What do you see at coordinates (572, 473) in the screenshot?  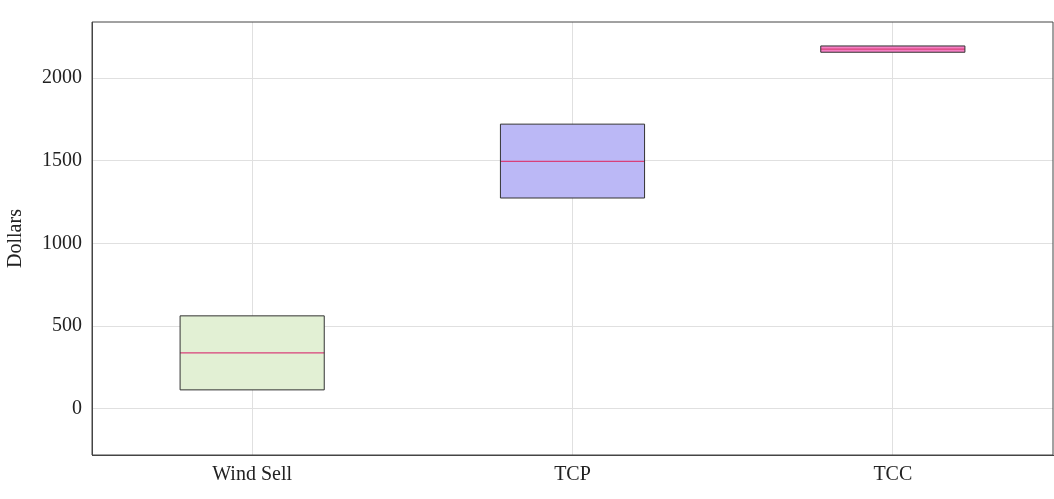 I see `x-tick-label: TCP` at bounding box center [572, 473].